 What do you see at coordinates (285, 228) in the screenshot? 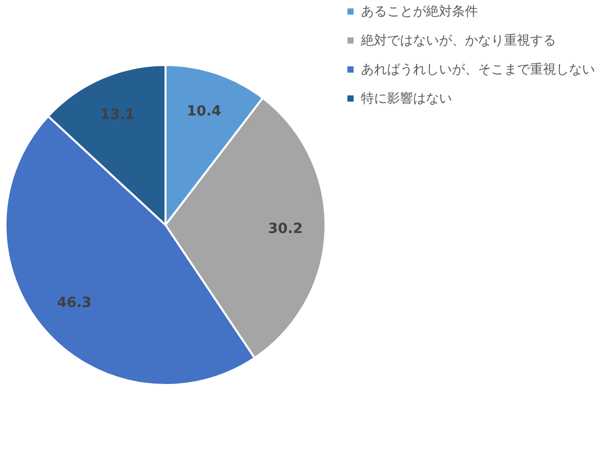
I see `data-label: 30.2` at bounding box center [285, 228].